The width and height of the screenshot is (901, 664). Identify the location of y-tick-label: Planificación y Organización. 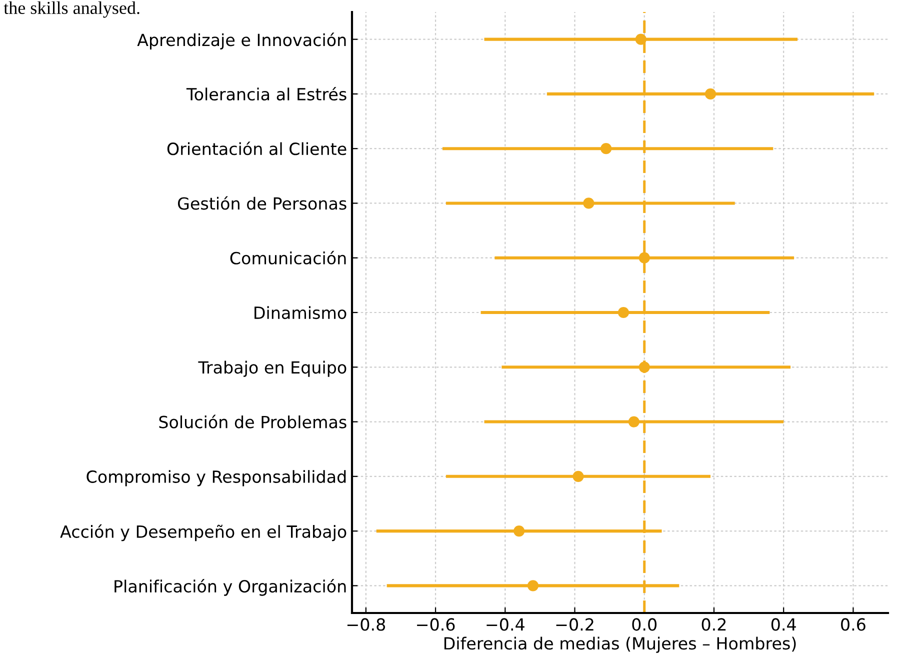
(230, 587).